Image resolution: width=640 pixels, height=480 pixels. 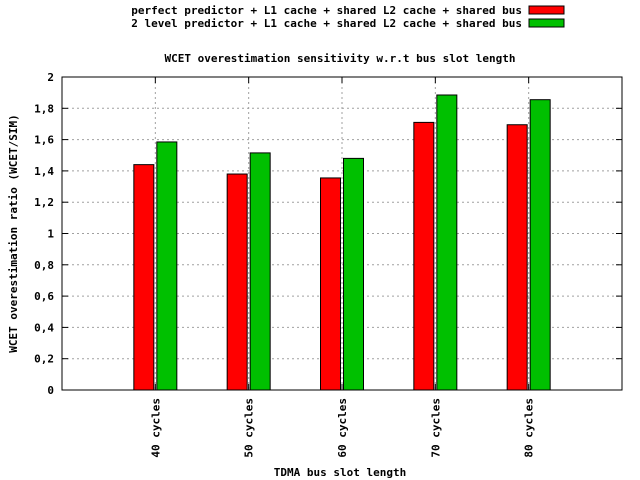 I want to click on y-tick-label: 1,6, so click(x=44, y=140).